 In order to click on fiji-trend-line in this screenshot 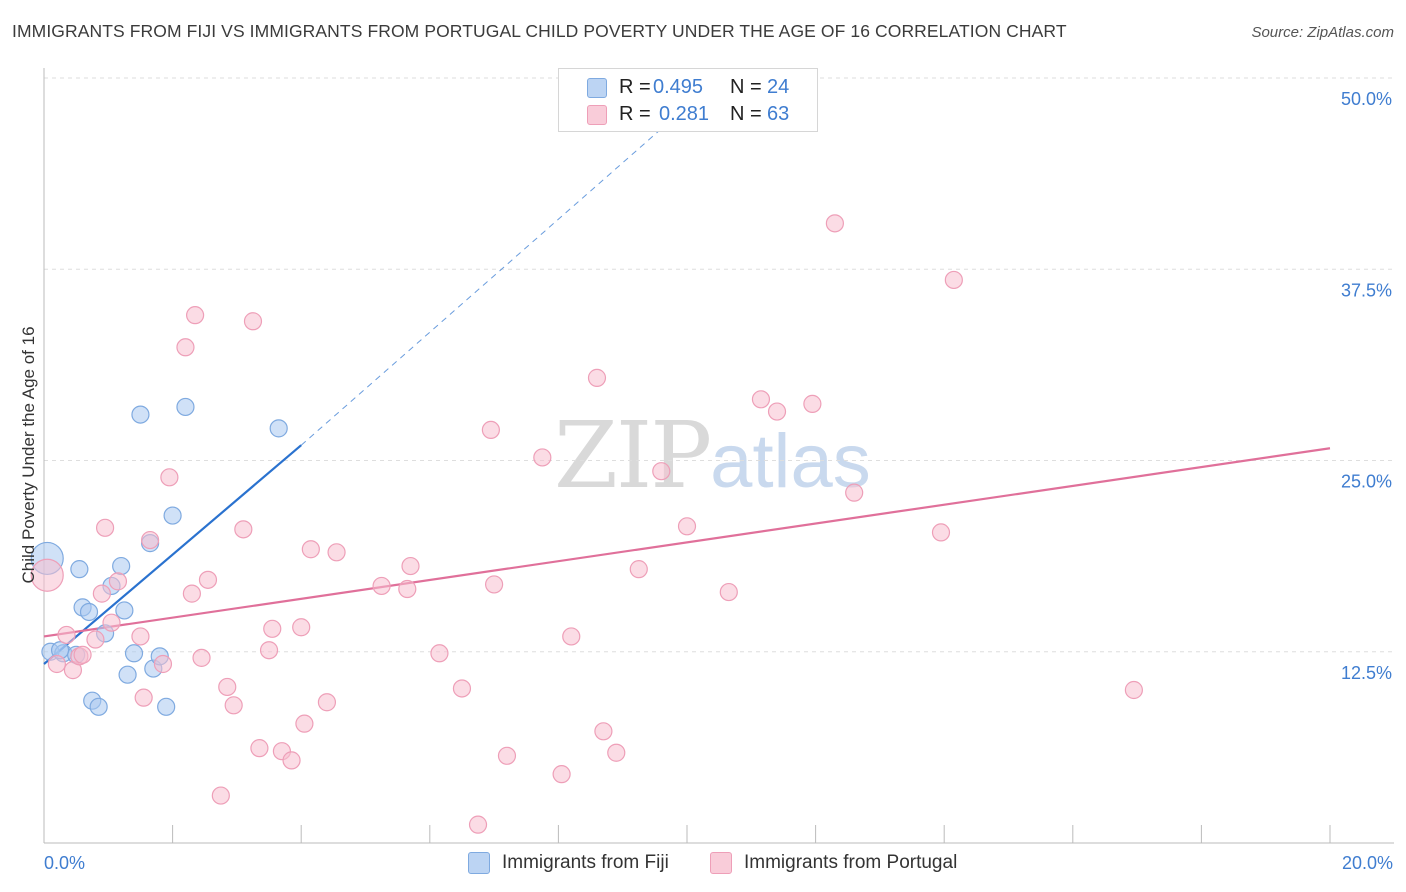, I will do `click(172, 554)`.